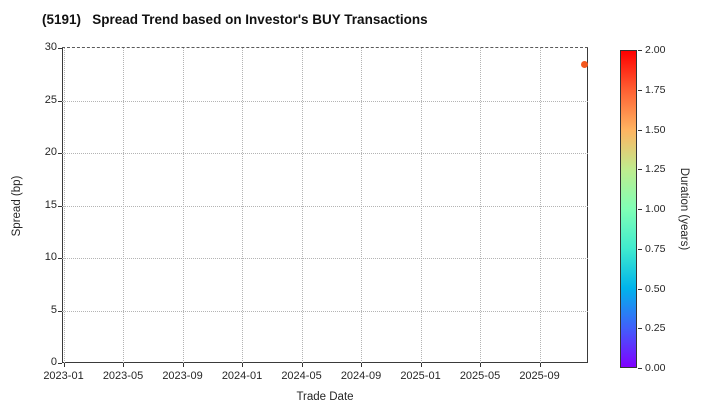 The image size is (720, 420). I want to click on colorbar-tick-label: 1.00, so click(655, 209).